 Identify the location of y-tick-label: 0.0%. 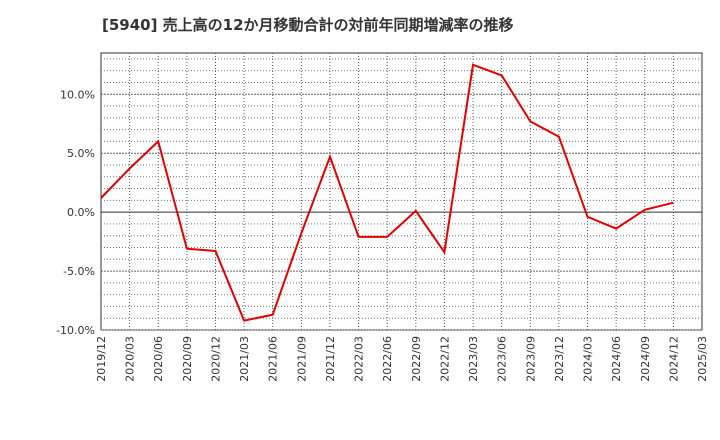
(81, 212).